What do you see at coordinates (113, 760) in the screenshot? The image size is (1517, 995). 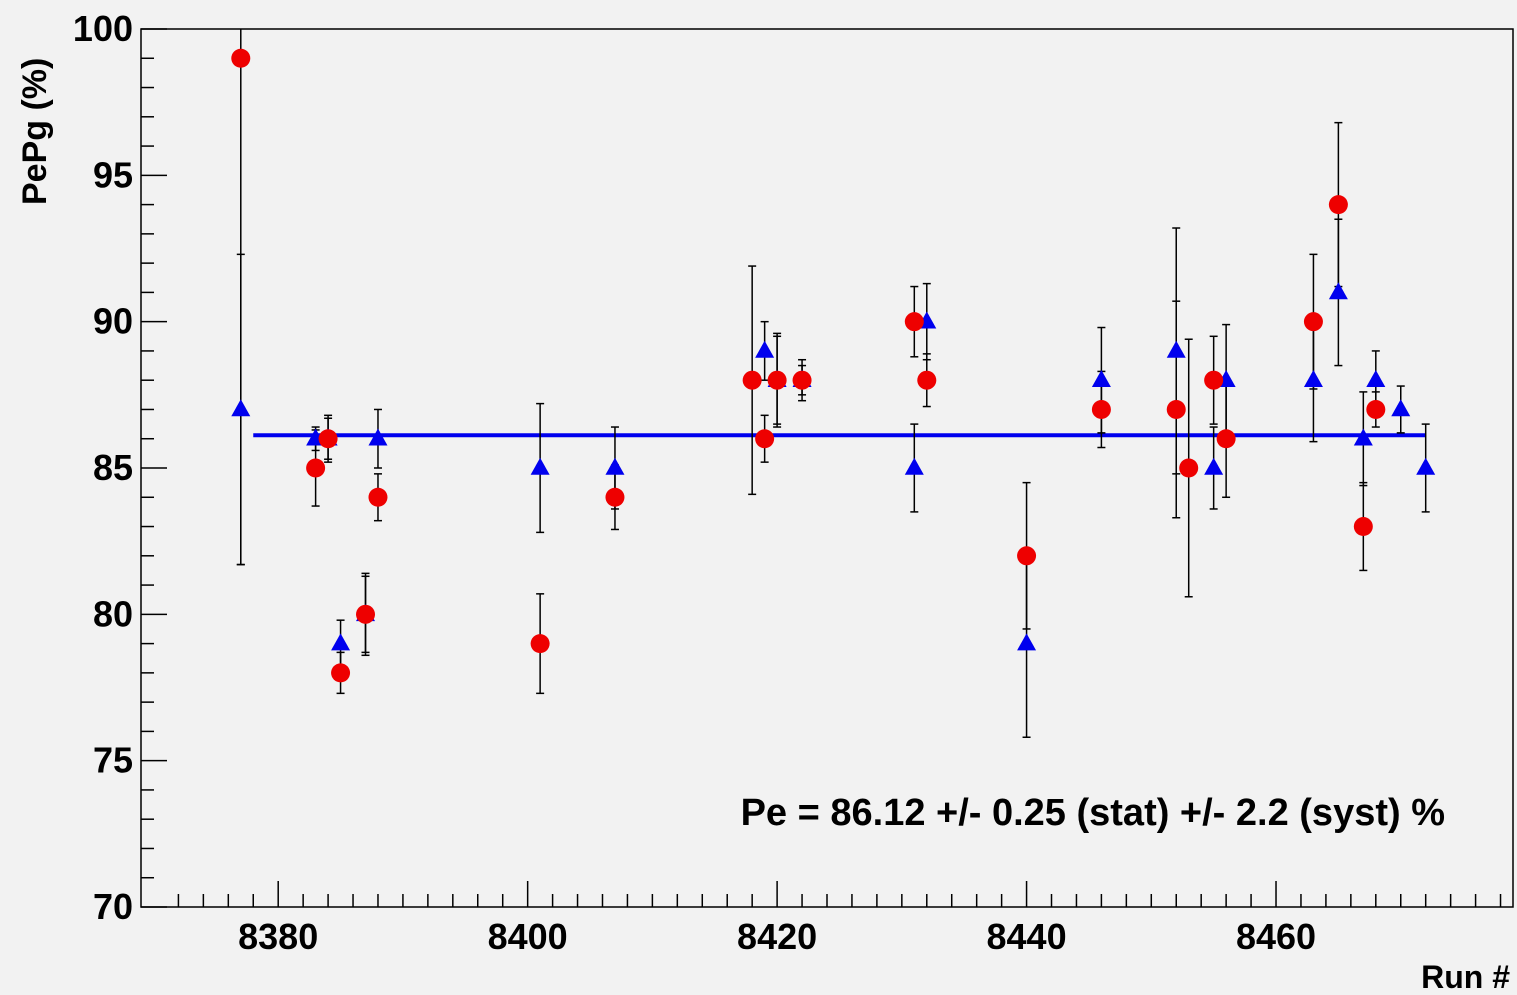 I see `y-tick-label: 75` at bounding box center [113, 760].